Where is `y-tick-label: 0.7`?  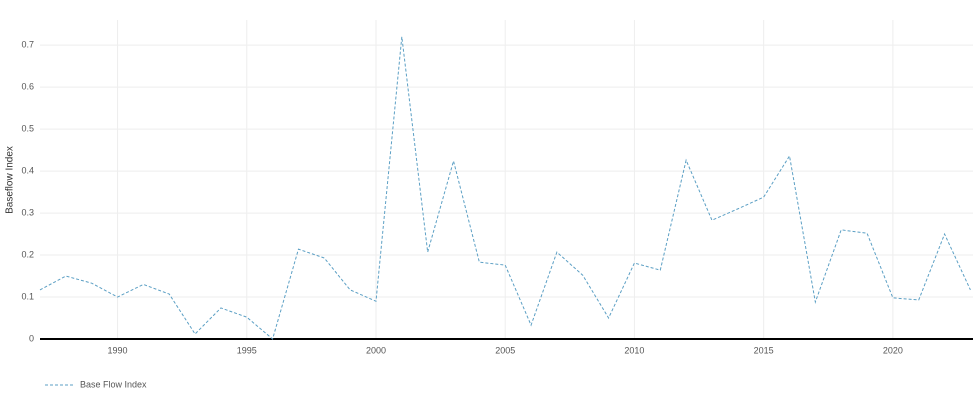 y-tick-label: 0.7 is located at coordinates (27, 45).